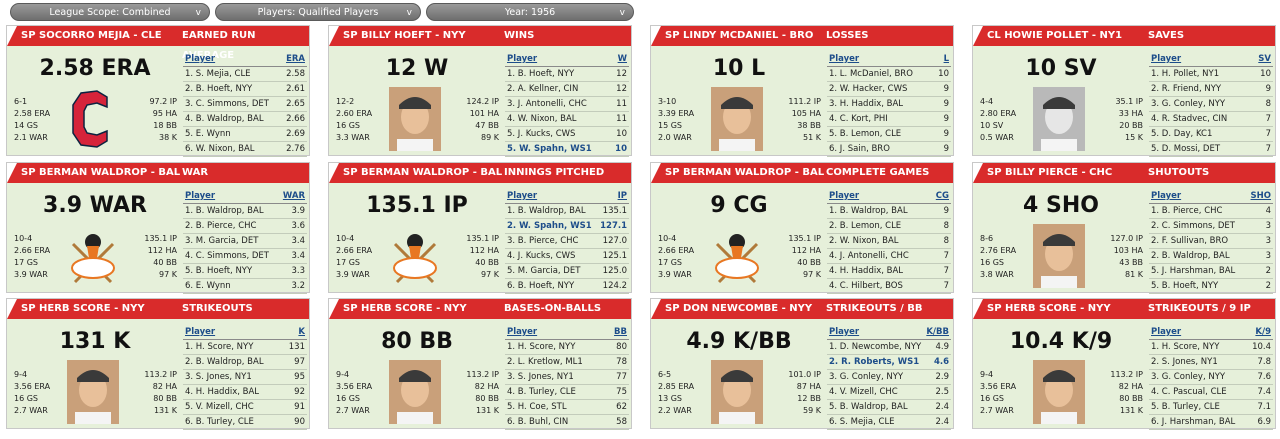 The image size is (1280, 439). I want to click on table-row: 3. B. Pierce, CHC 127.0, so click(567, 241).